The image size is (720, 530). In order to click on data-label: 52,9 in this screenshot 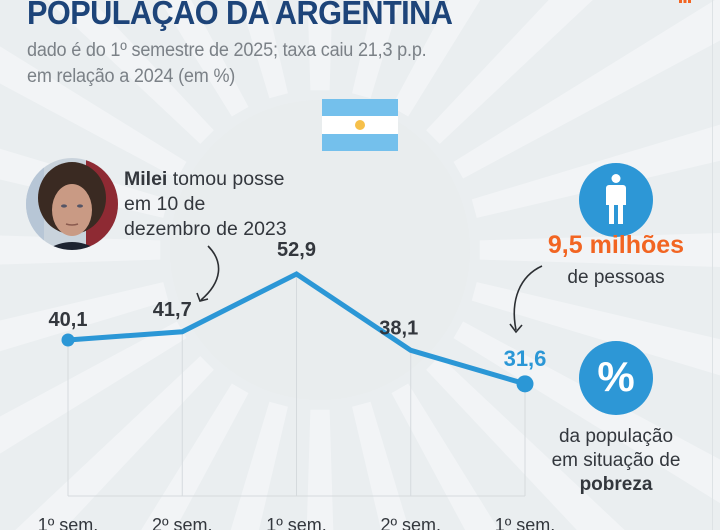, I will do `click(296, 250)`.